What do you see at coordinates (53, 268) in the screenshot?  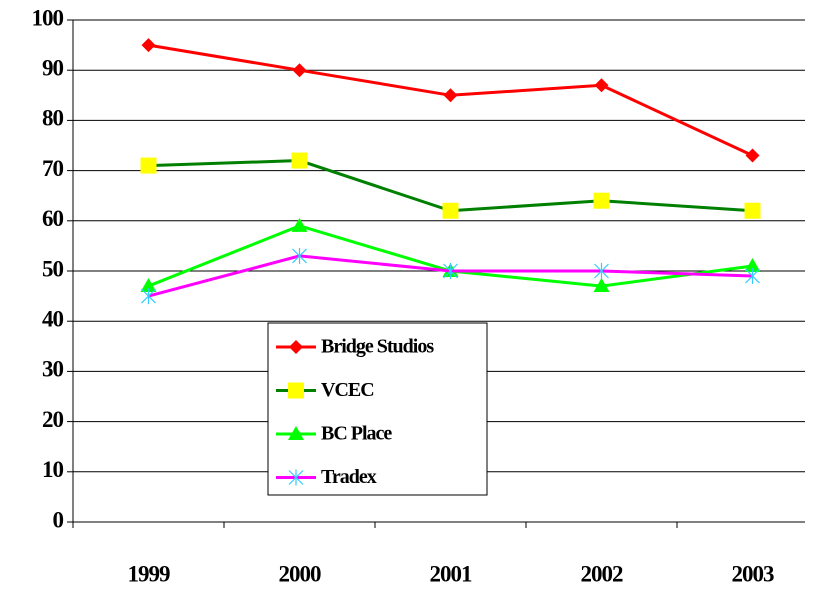 I see `y-tick-label: 50` at bounding box center [53, 268].